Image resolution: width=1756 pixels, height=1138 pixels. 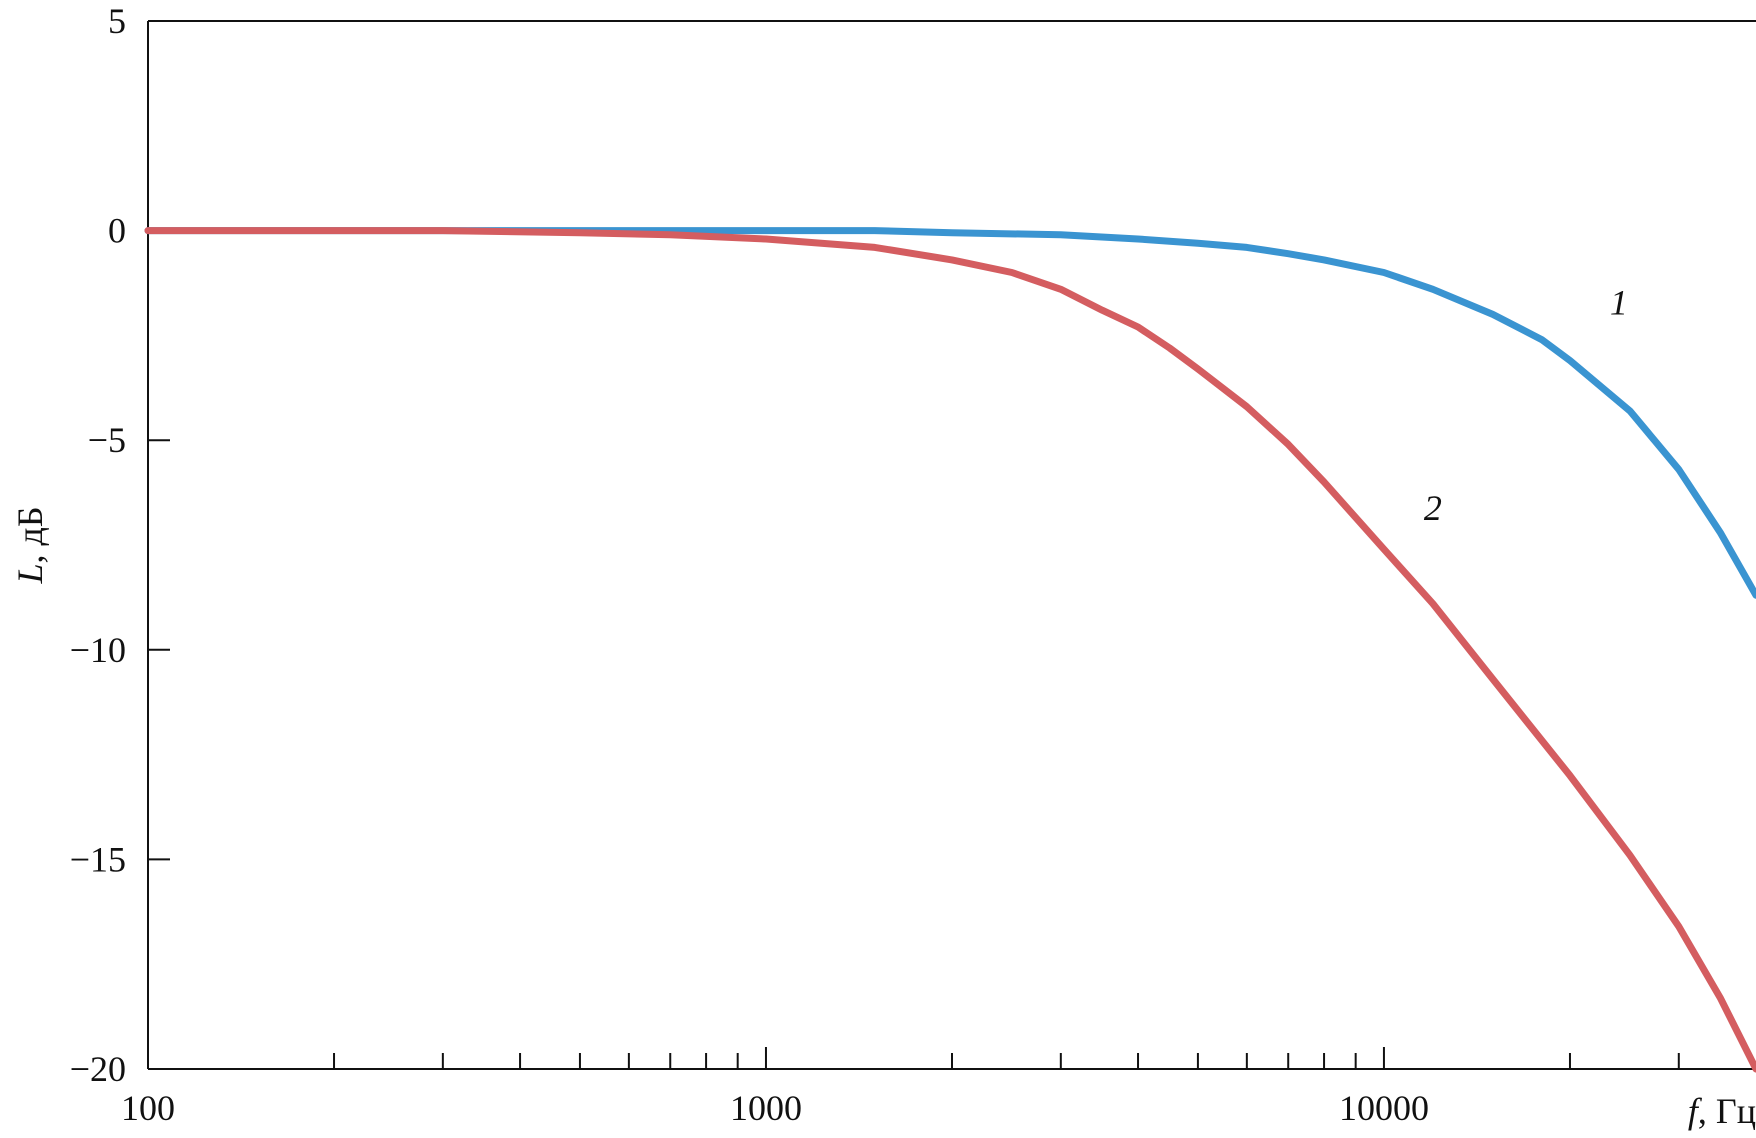 I want to click on y-tick-label: −20, so click(x=98, y=1069).